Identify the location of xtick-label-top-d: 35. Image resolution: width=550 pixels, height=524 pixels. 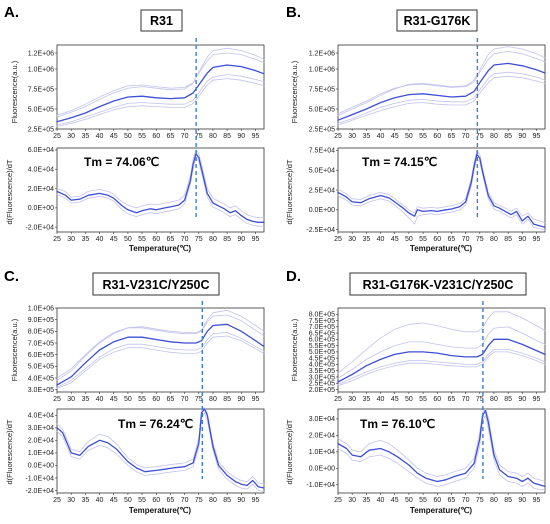
(366, 399).